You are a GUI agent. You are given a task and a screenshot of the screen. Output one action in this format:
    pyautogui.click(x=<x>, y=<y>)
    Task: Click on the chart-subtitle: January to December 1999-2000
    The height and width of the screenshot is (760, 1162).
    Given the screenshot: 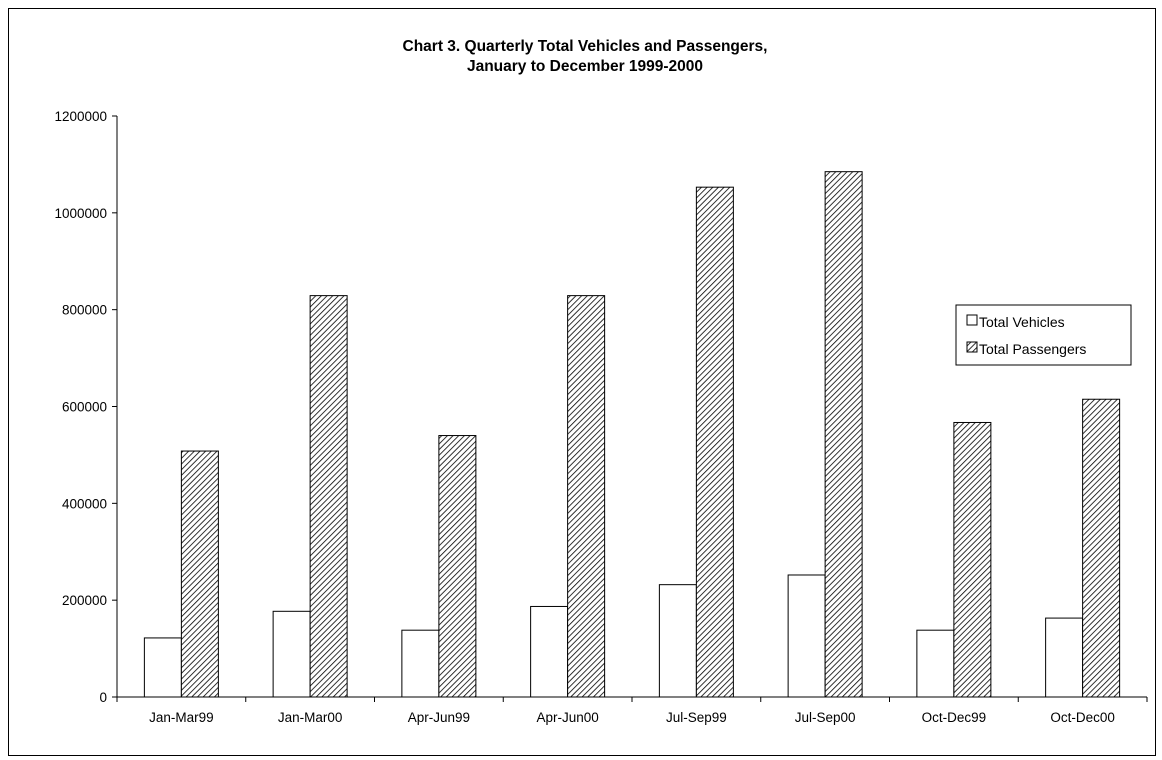 What is the action you would take?
    pyautogui.click(x=585, y=66)
    